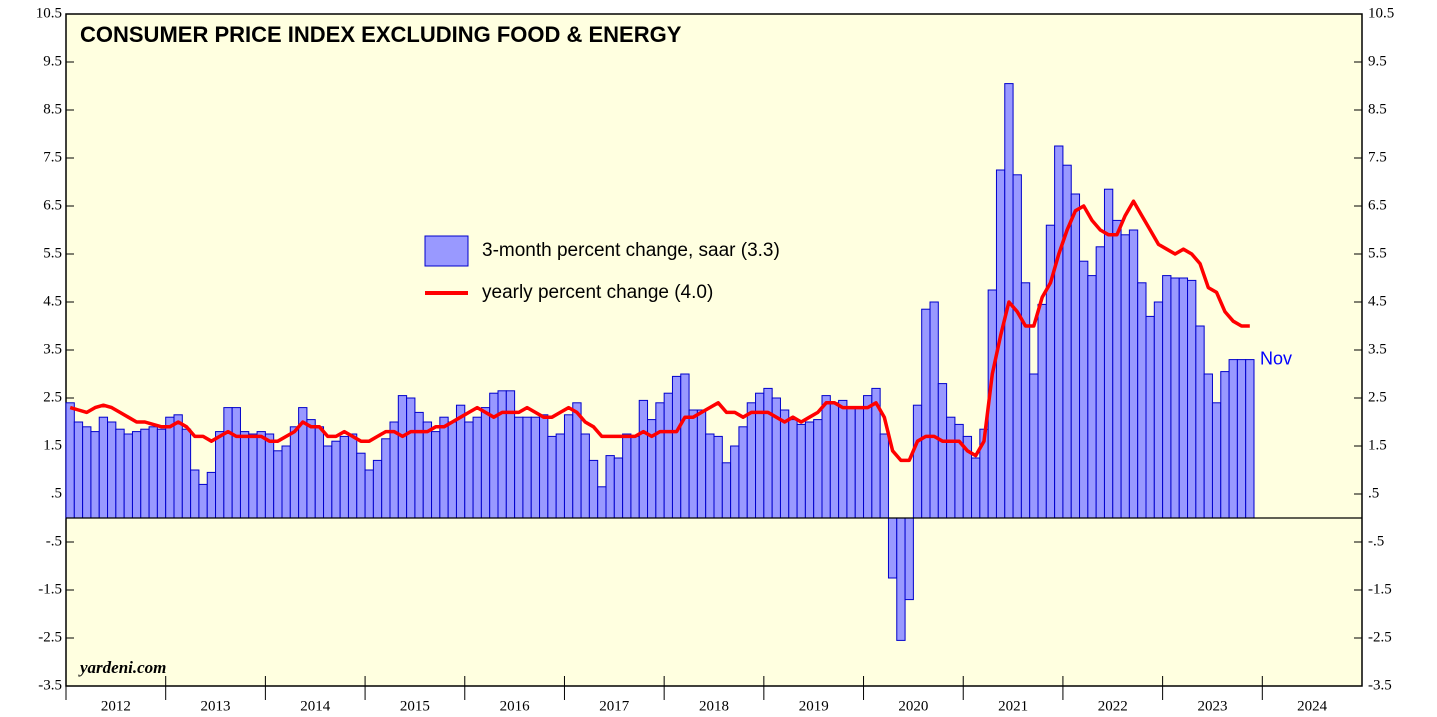  Describe the element at coordinates (614, 706) in the screenshot. I see `x-tick-label: 2017` at that location.